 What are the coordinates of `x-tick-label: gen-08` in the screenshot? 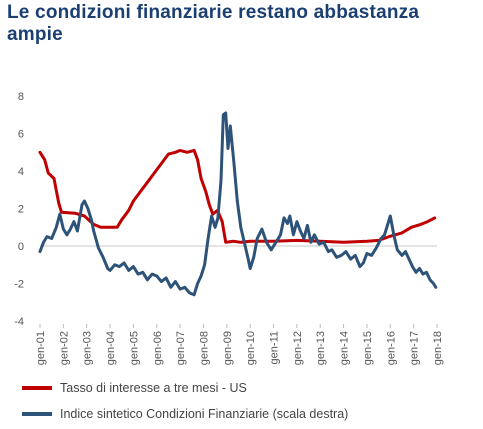 It's located at (204, 348).